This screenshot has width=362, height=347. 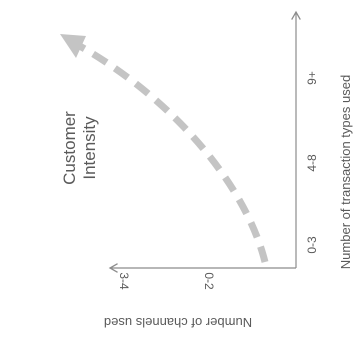 I want to click on y-tick-3-4: 3-4, so click(x=124, y=281).